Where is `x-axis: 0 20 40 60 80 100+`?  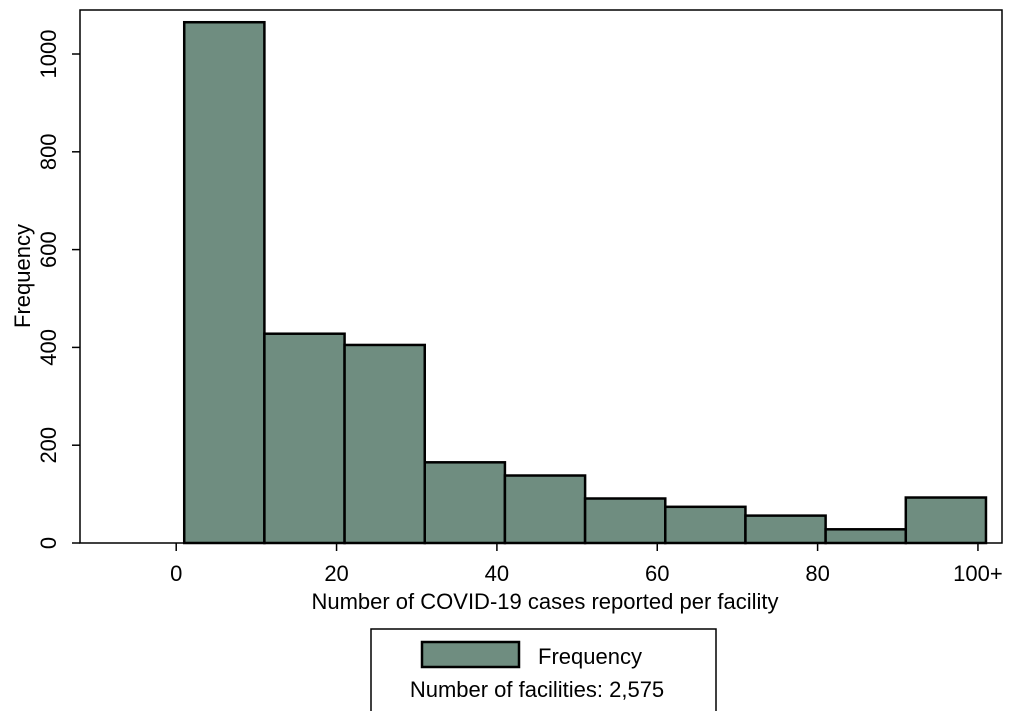
x-axis: 0 20 40 60 80 100+ is located at coordinates (586, 564).